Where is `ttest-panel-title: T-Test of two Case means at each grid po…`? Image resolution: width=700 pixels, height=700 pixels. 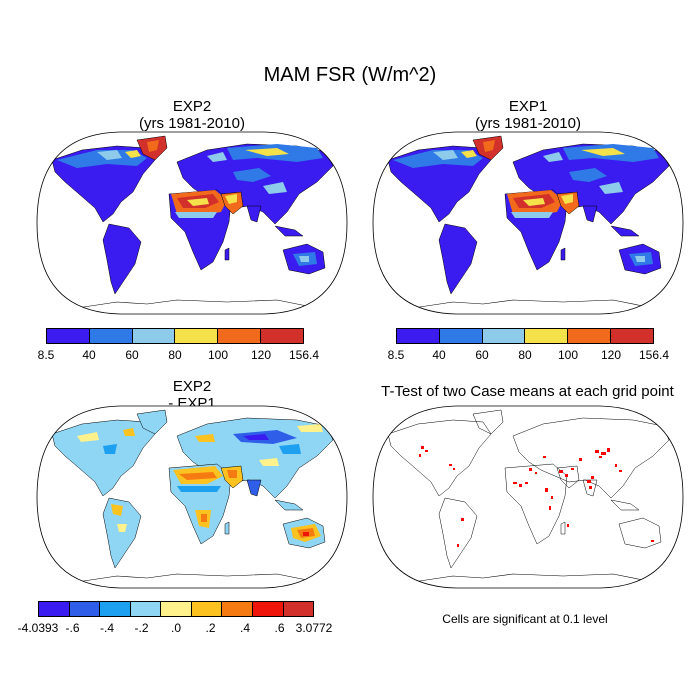
ttest-panel-title: T-Test of two Case means at each grid po… is located at coordinates (527, 391).